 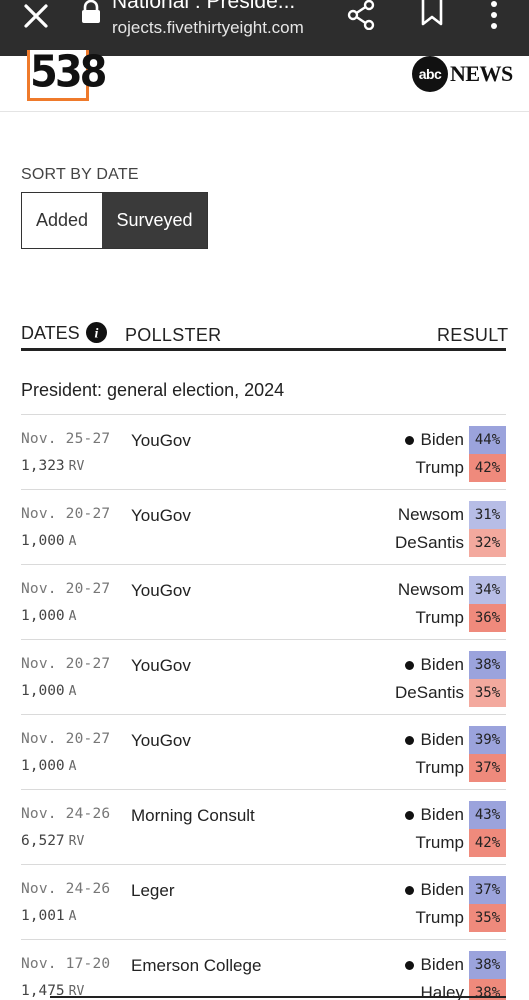 I want to click on candidate-pct: 34%, so click(x=487, y=590).